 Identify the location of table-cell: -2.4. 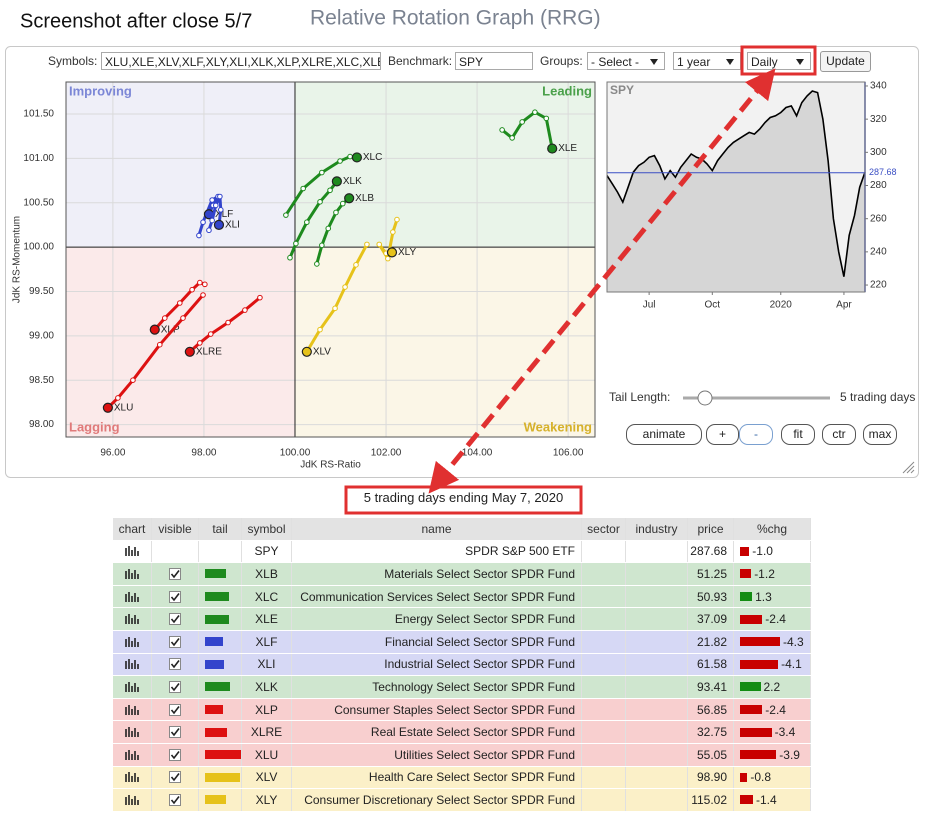
(772, 619).